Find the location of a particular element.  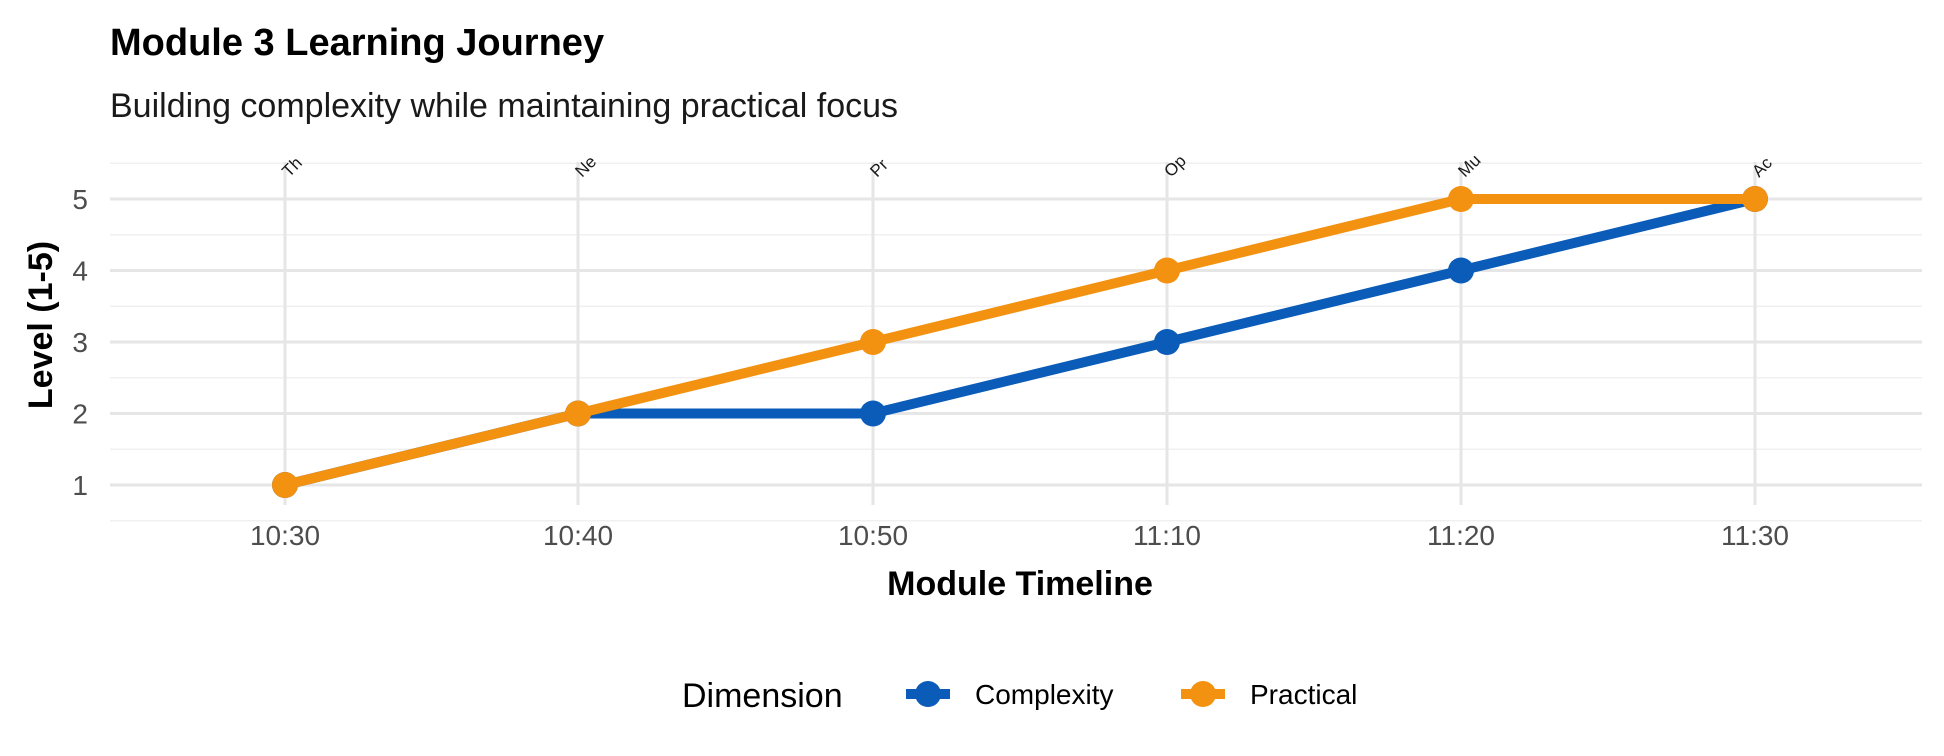

chart-title: Module 3 Learning Journey is located at coordinates (357, 43).